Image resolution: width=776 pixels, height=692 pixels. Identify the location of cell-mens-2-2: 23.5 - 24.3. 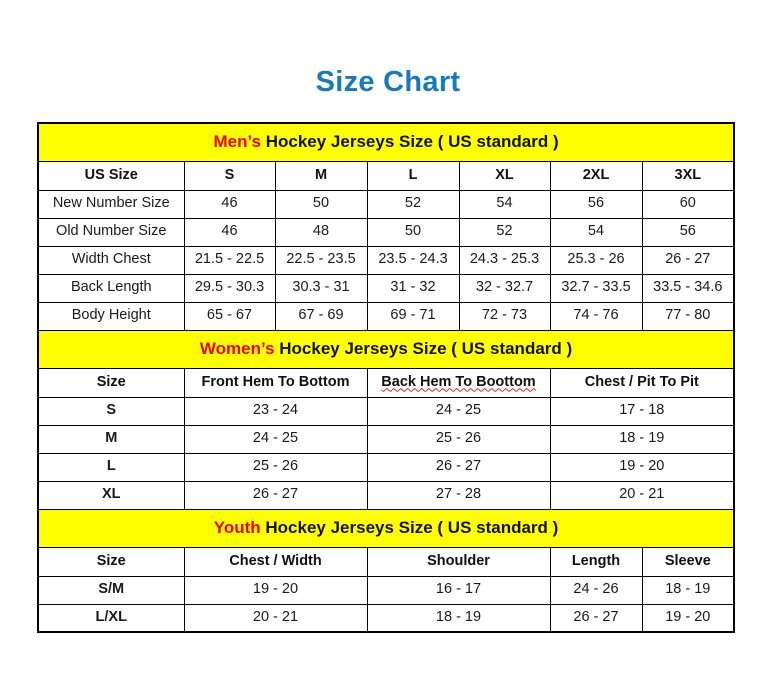
(413, 260).